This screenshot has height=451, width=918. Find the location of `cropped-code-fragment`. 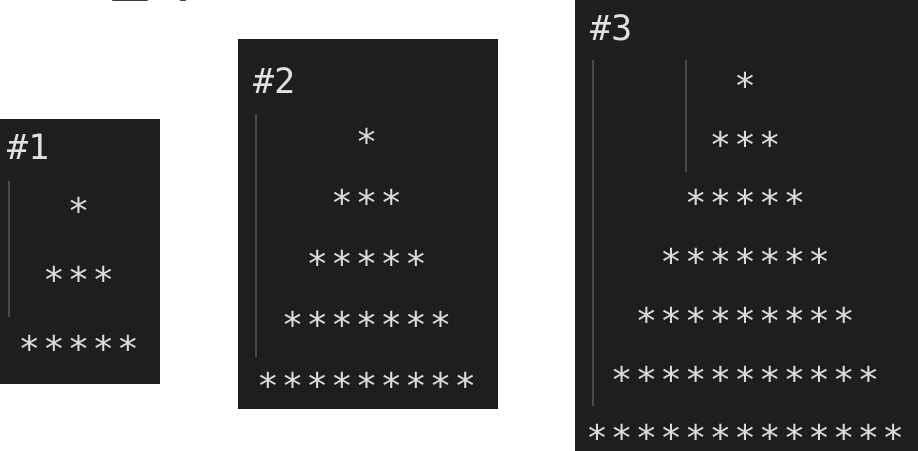

cropped-code-fragment is located at coordinates (130, 0).